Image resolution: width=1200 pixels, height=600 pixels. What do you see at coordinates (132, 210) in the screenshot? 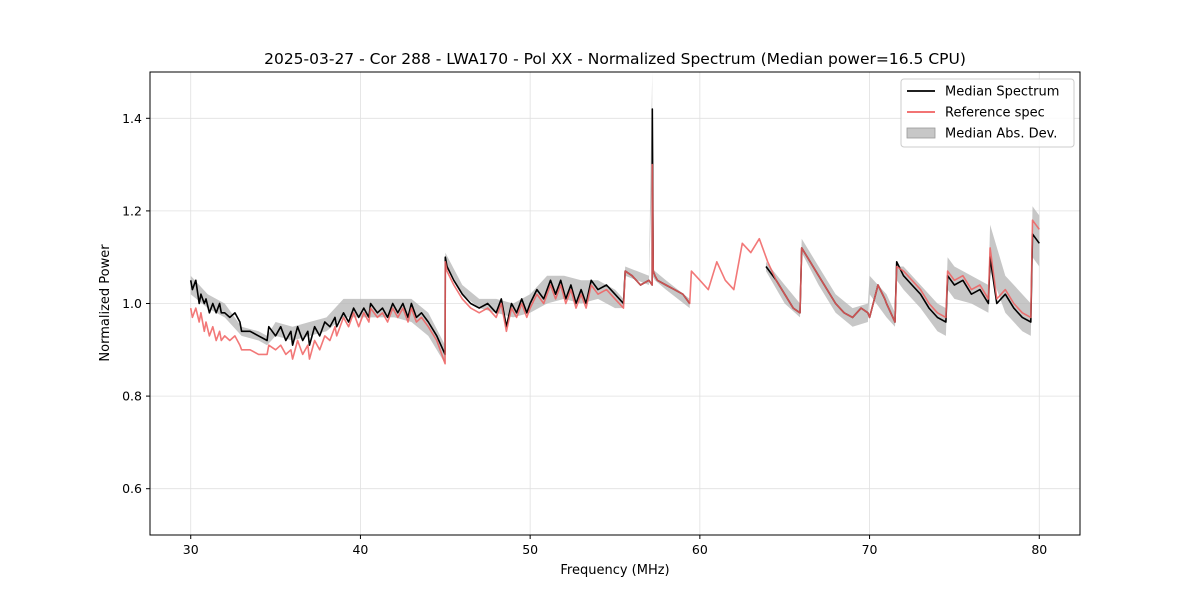
I see `y-tick-label: 1.2` at bounding box center [132, 210].